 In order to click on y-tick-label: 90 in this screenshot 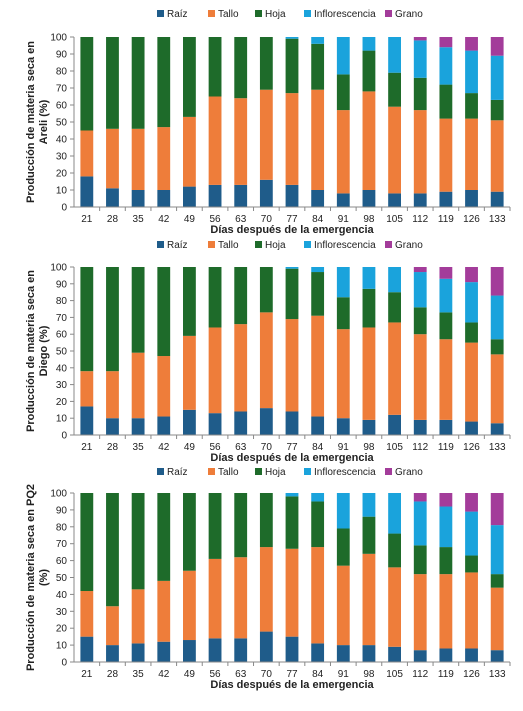, I will do `click(62, 55)`.